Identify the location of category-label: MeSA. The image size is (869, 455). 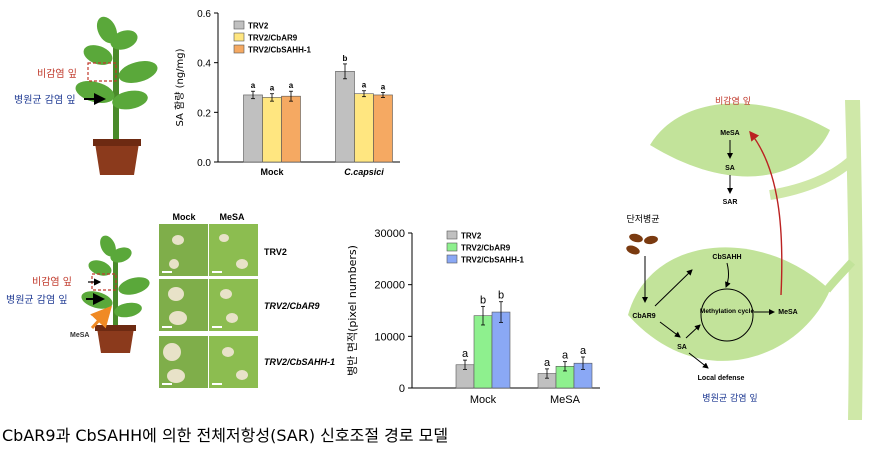
(565, 400).